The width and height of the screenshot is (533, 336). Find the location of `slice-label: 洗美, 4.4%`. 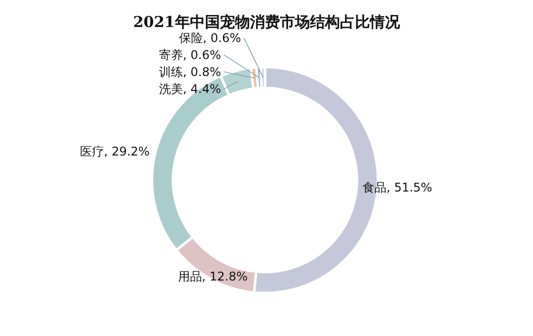

slice-label: 洗美, 4.4% is located at coordinates (189, 89).